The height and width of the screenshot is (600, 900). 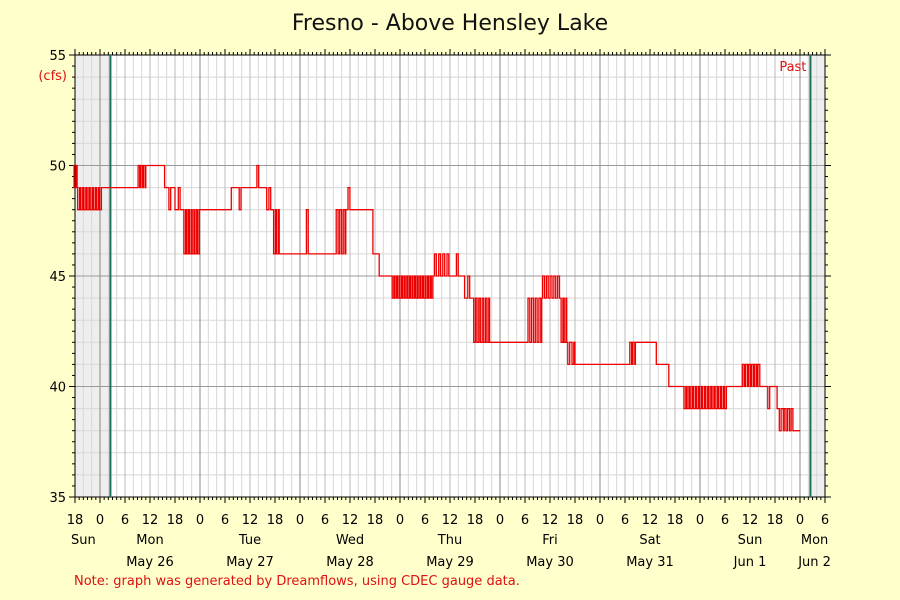 What do you see at coordinates (57, 498) in the screenshot?
I see `y-tick-label: 35` at bounding box center [57, 498].